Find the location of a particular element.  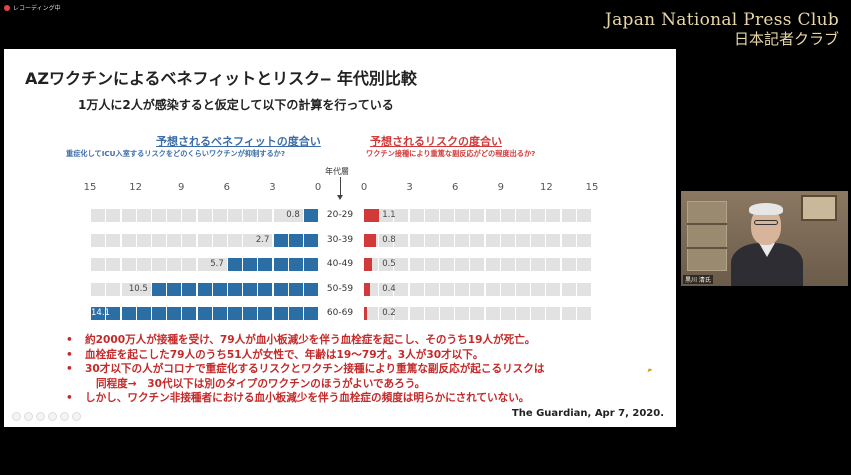

arrow-down-icon is located at coordinates (340, 197).